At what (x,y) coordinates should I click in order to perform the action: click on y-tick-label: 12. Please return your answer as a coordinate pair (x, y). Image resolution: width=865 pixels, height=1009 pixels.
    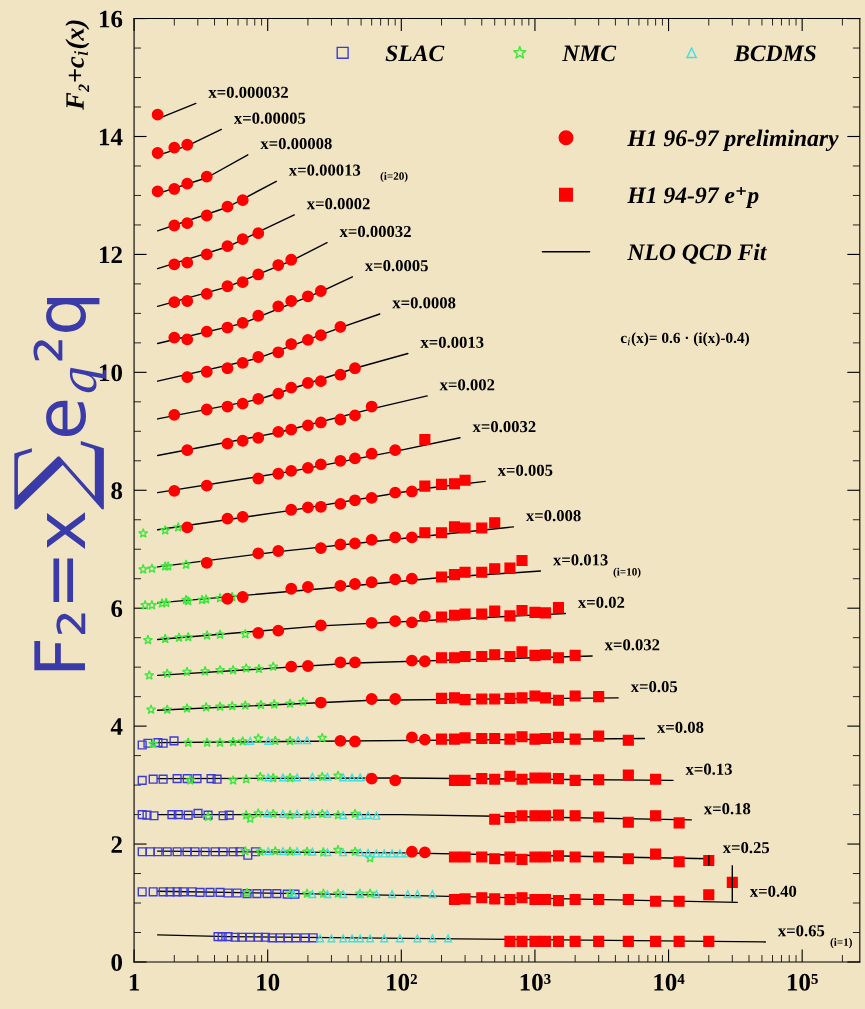
    Looking at the image, I should click on (110, 255).